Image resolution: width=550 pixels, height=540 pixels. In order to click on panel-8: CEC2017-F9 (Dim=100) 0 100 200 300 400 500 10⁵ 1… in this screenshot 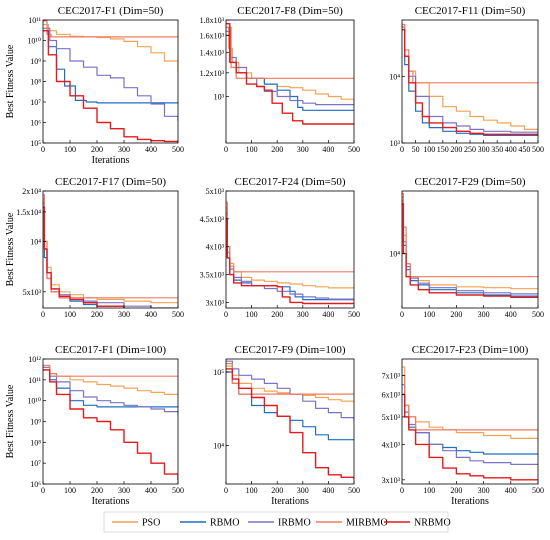, I will do `click(286, 425)`.